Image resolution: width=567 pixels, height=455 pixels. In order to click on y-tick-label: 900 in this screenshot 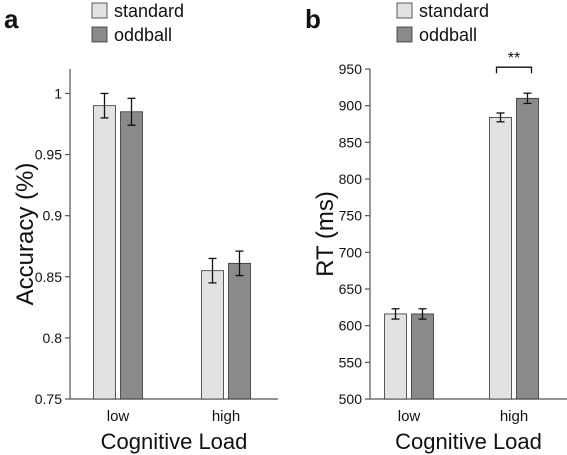, I will do `click(351, 106)`.